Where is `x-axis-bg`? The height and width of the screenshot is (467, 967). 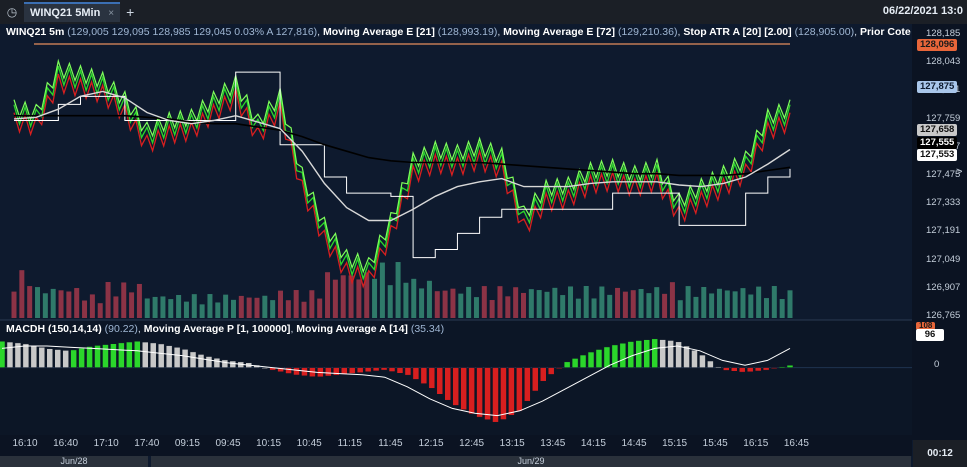
x-axis-bg is located at coordinates (456, 445).